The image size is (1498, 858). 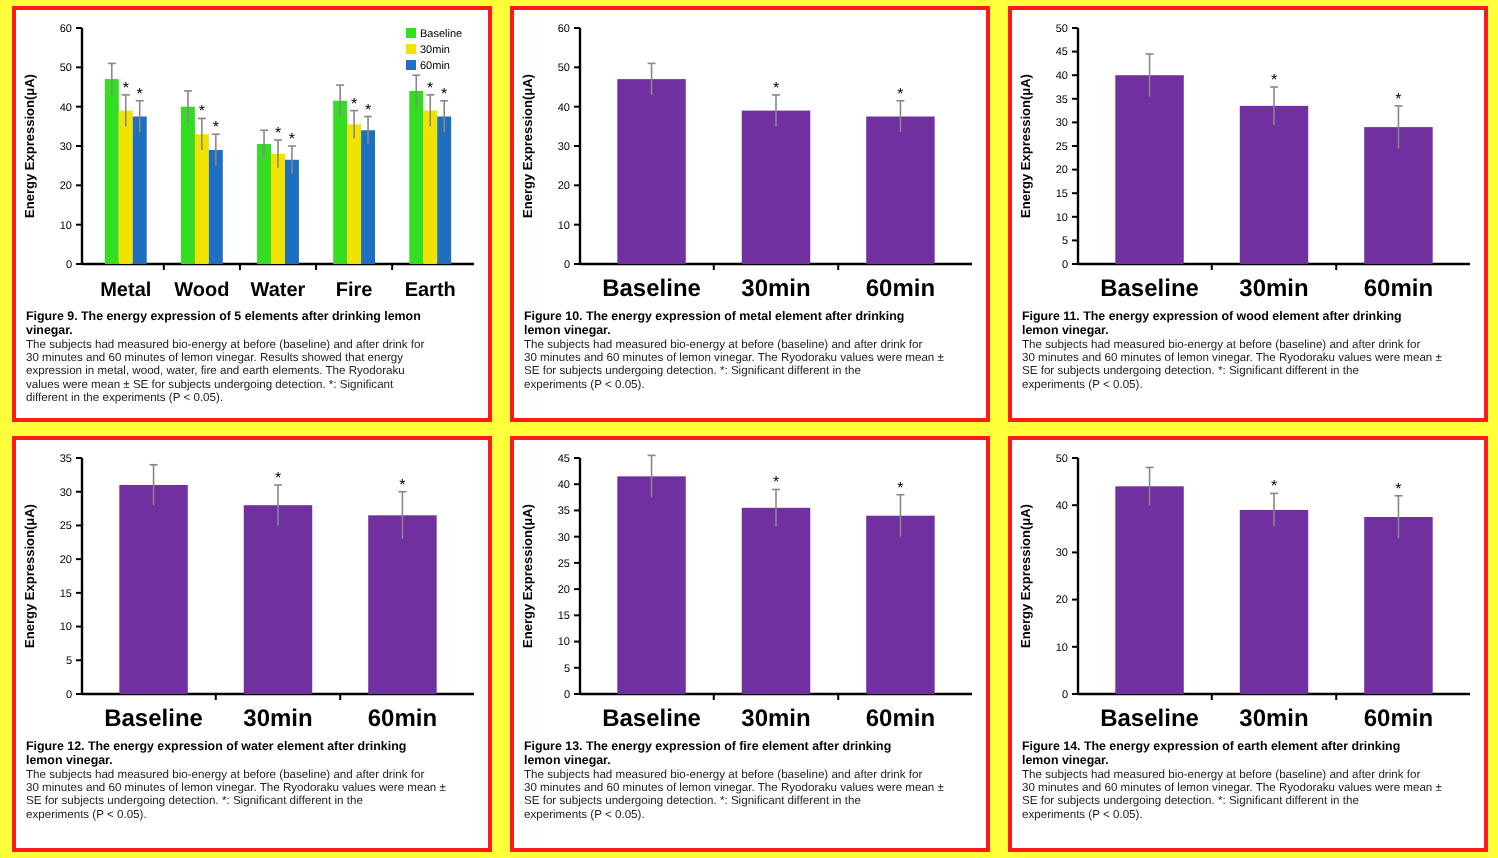 What do you see at coordinates (354, 291) in the screenshot?
I see `x-tick-label: Fire` at bounding box center [354, 291].